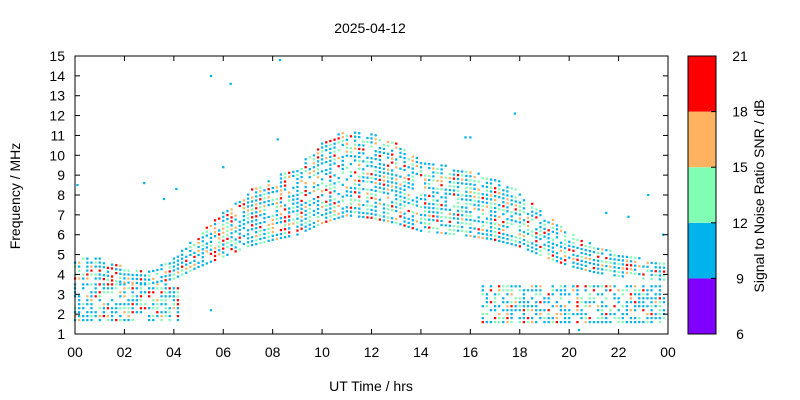 The image size is (800, 400). What do you see at coordinates (421, 352) in the screenshot?
I see `x-tick-label: 14` at bounding box center [421, 352].